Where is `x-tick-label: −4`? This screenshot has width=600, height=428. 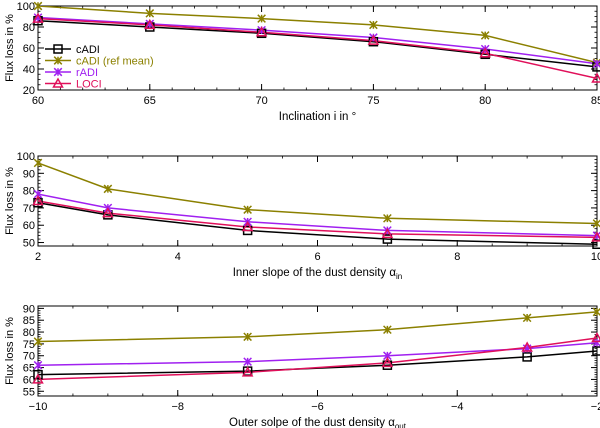 x-tick-label: −4 is located at coordinates (457, 407).